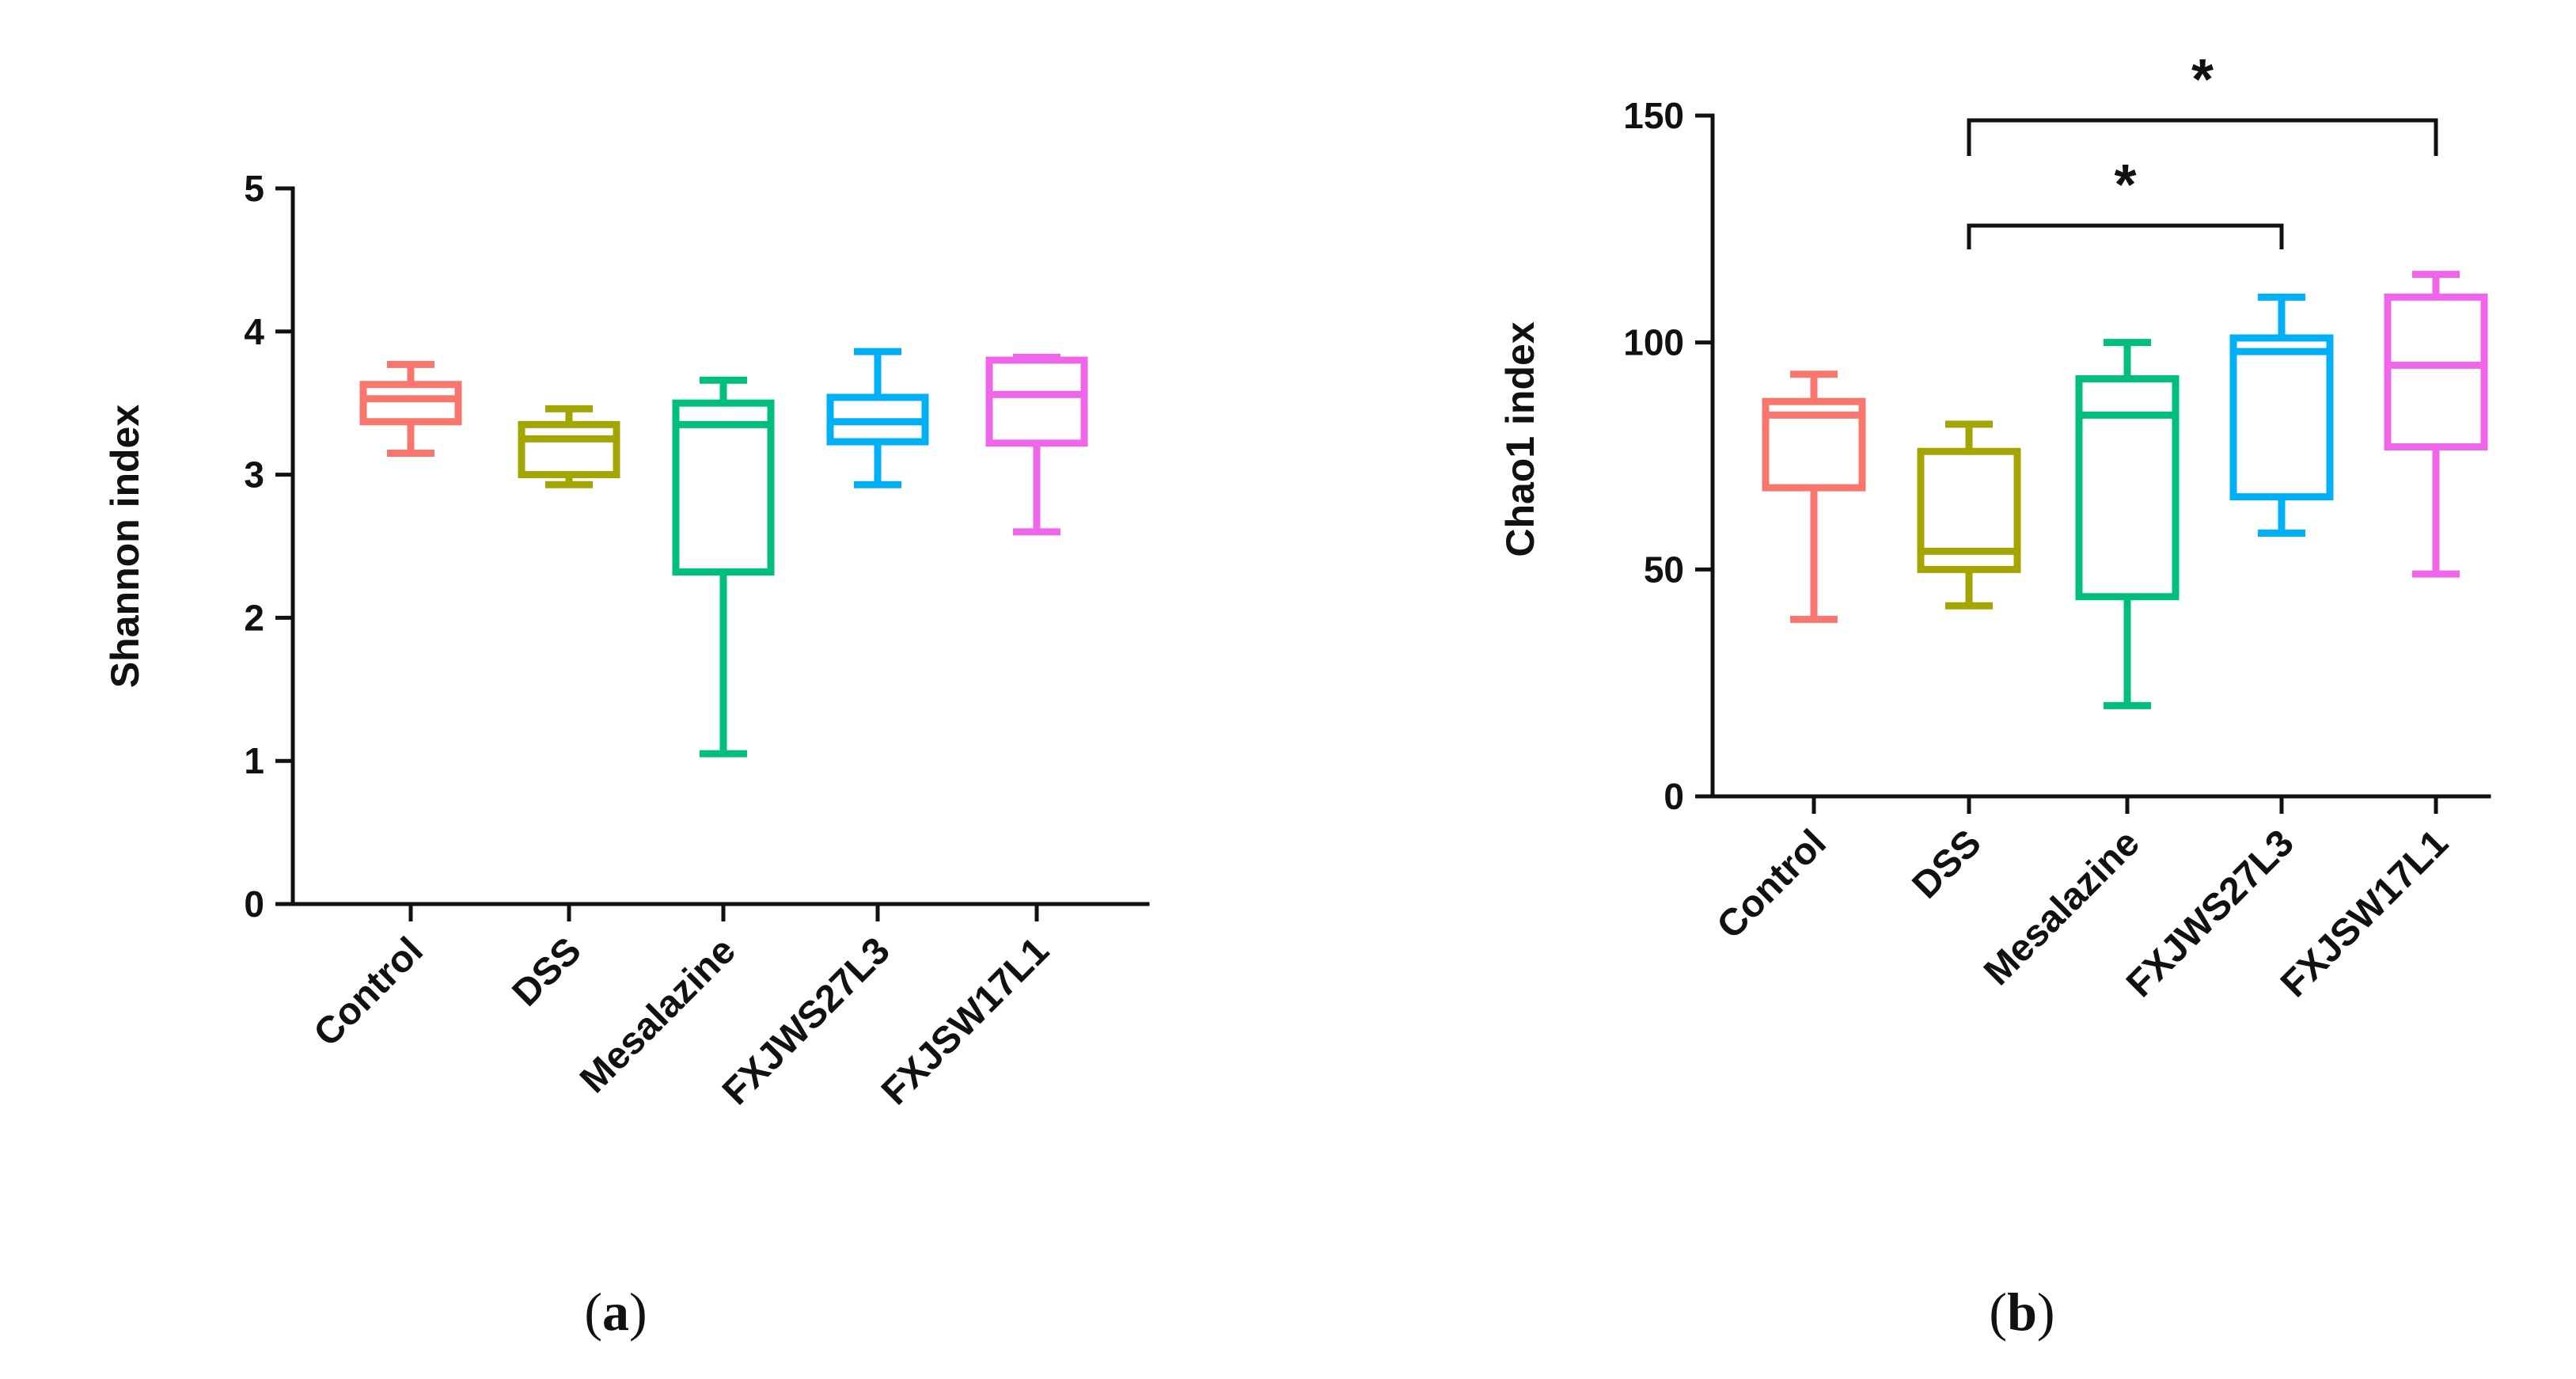 The height and width of the screenshot is (1379, 2576). What do you see at coordinates (254, 760) in the screenshot?
I see `y-tick-label: 1` at bounding box center [254, 760].